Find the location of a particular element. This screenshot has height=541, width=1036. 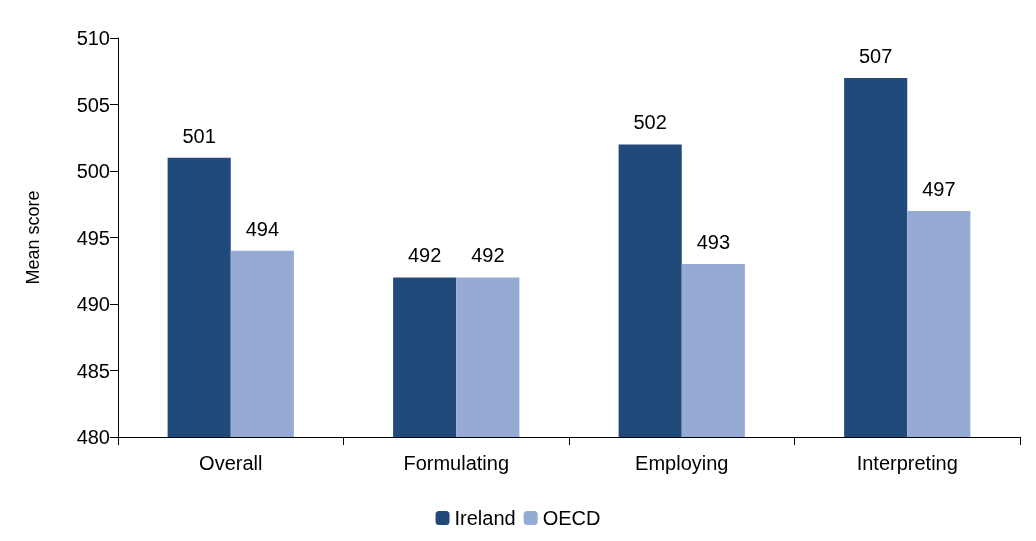

y-tick-label: 505 is located at coordinates (93, 104).